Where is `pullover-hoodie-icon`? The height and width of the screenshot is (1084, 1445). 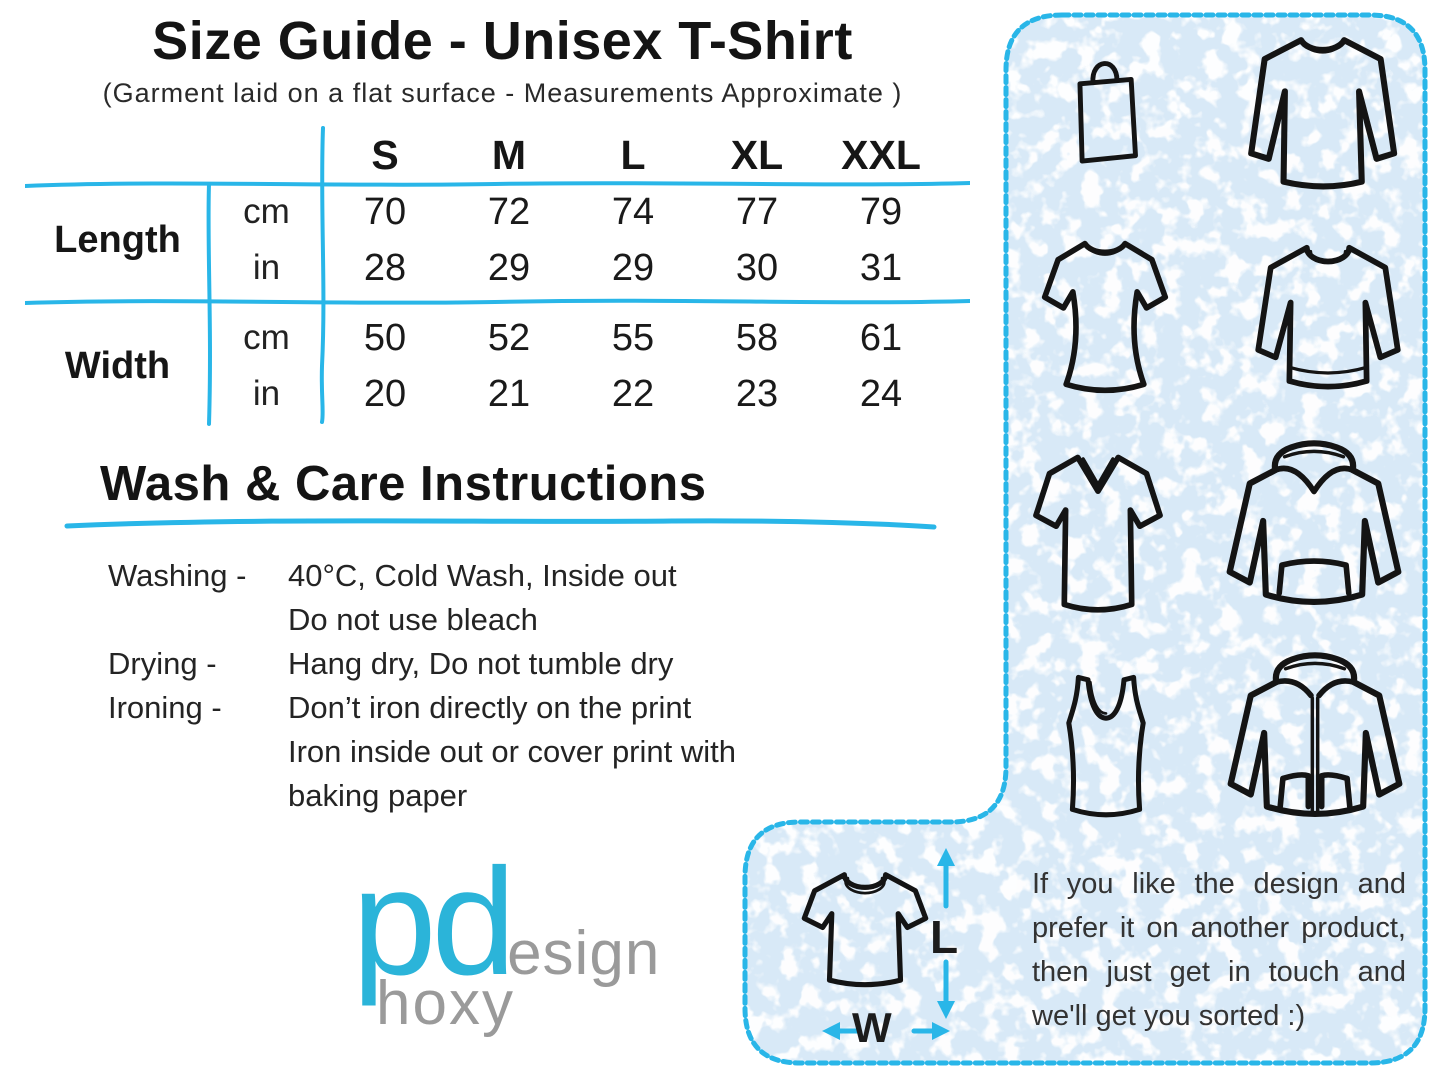 pullover-hoodie-icon is located at coordinates (1314, 522).